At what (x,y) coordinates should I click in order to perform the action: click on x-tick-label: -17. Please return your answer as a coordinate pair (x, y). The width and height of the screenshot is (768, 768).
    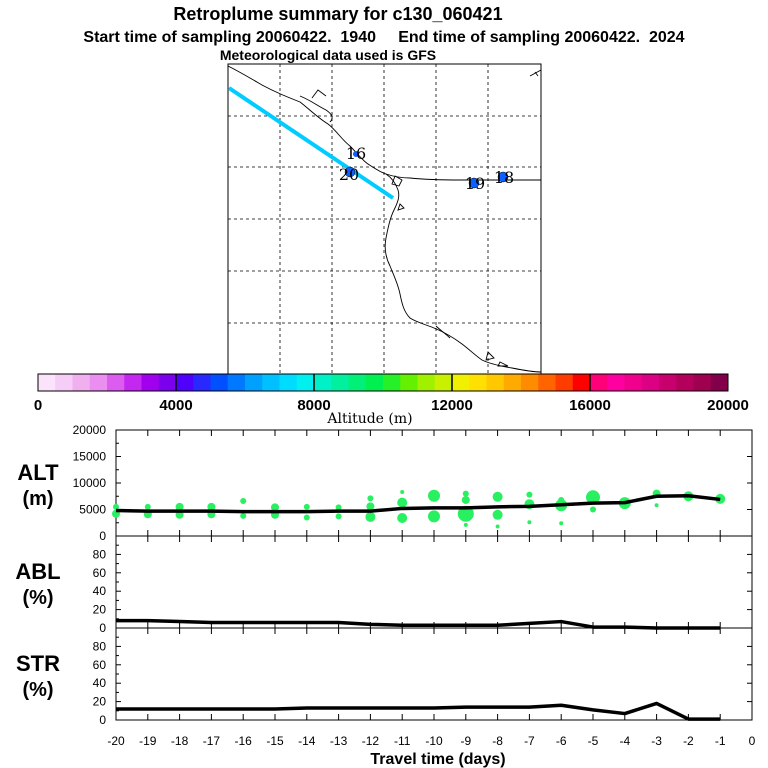
    Looking at the image, I should click on (212, 741).